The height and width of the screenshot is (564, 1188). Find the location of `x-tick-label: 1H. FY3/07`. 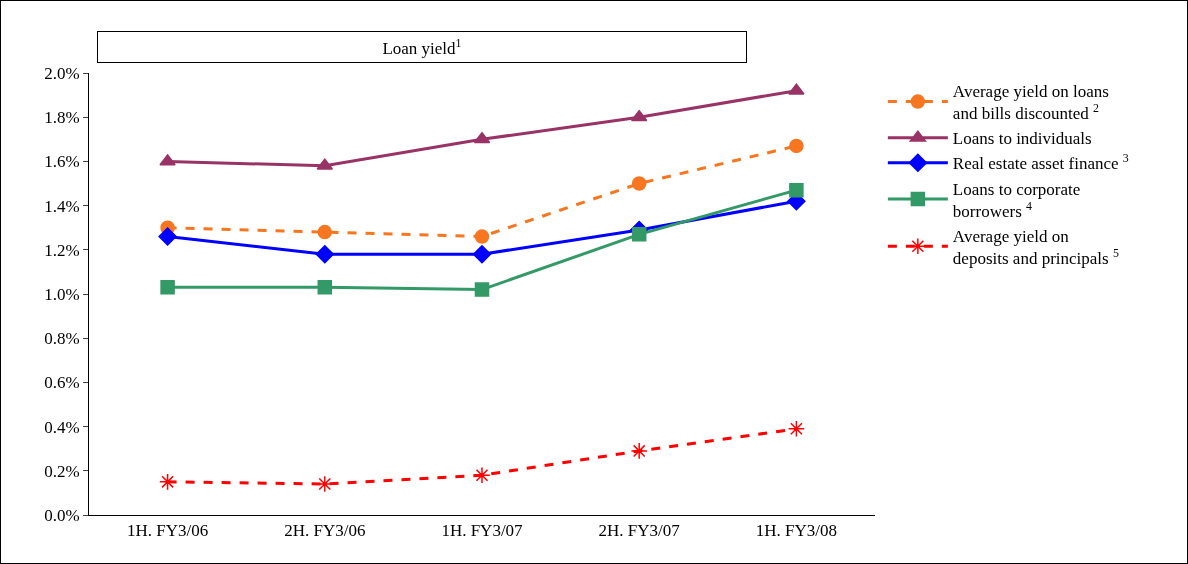

x-tick-label: 1H. FY3/07 is located at coordinates (482, 531).